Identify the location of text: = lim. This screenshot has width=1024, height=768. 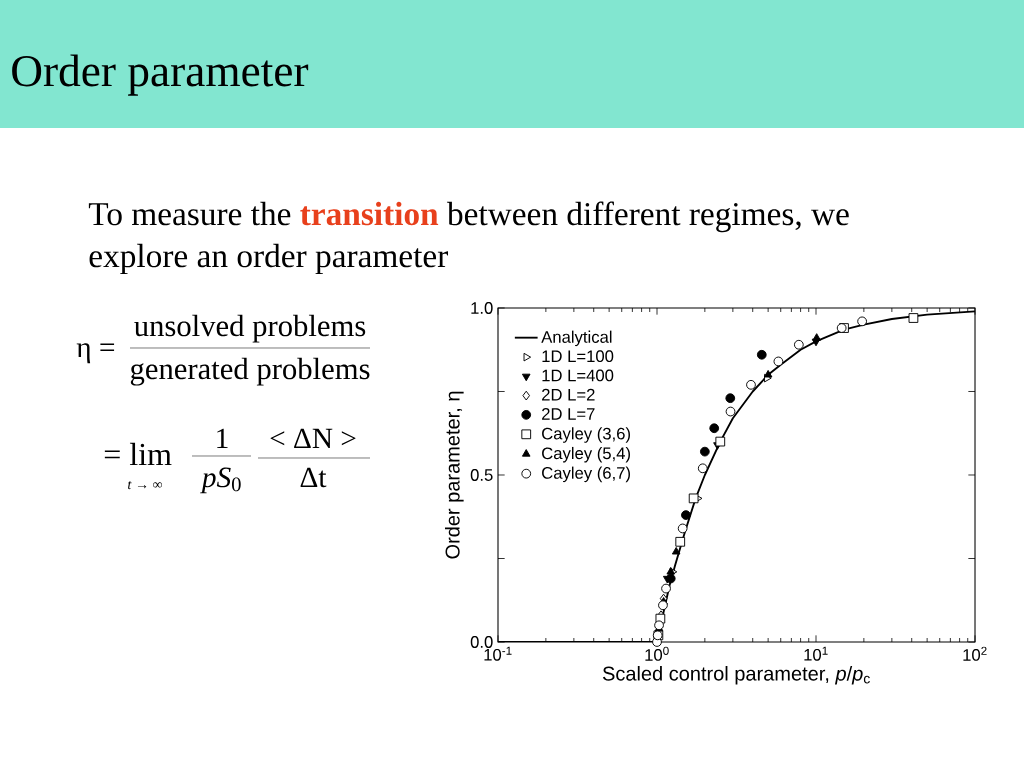
(138, 453).